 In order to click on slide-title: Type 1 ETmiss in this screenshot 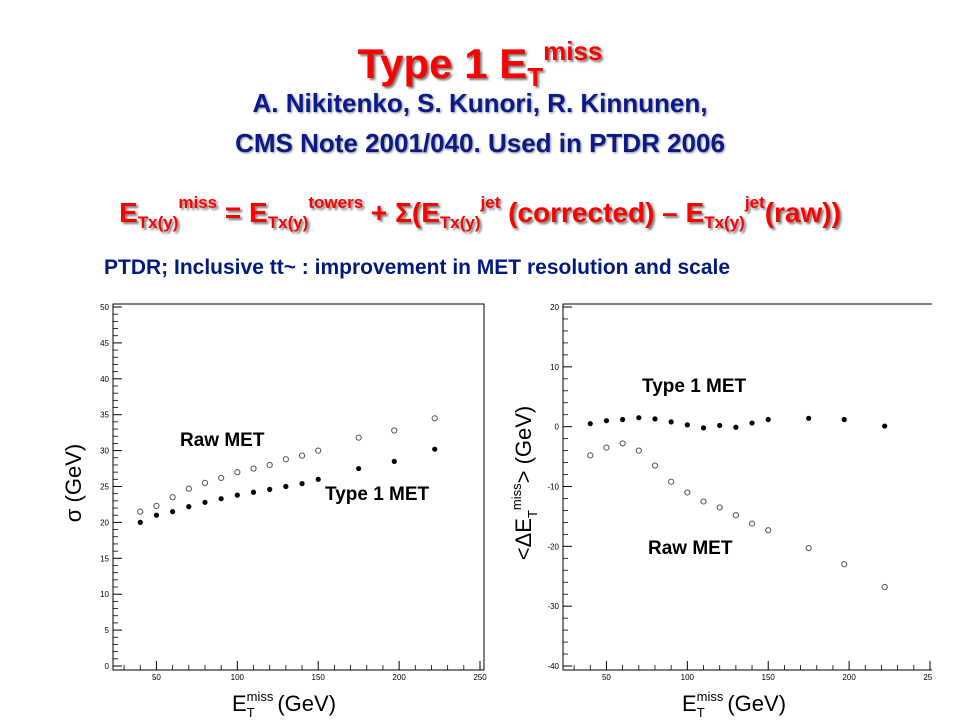, I will do `click(480, 64)`.